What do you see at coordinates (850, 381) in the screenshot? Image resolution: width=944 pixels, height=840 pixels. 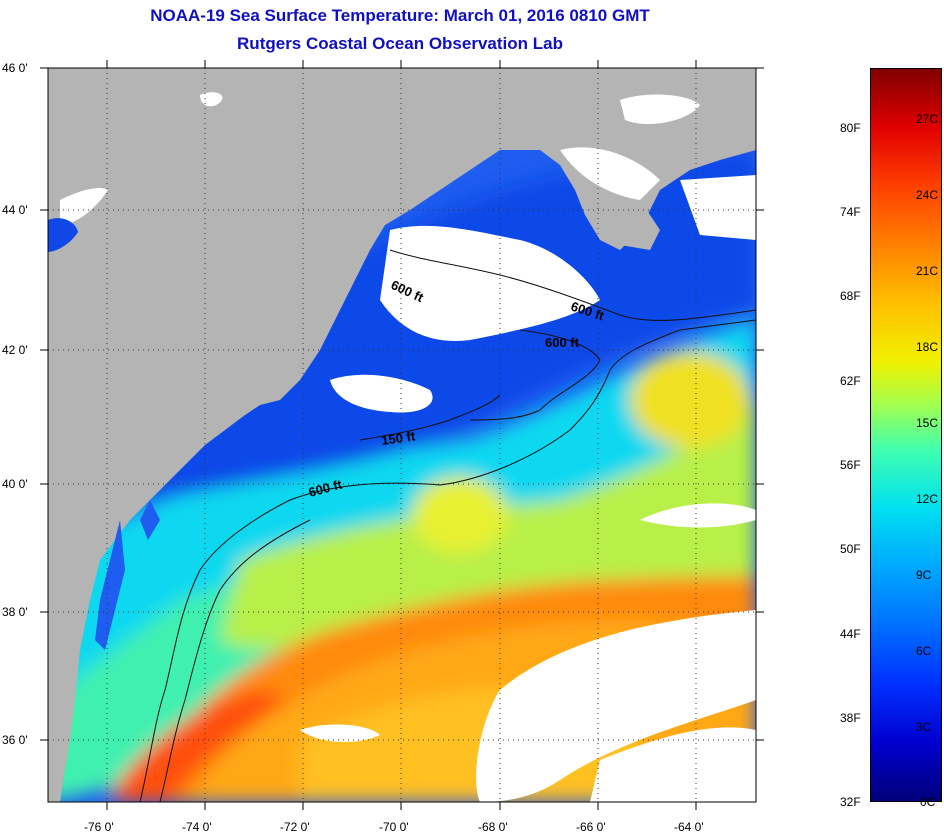 I see `colorbar-f-label: 62F` at bounding box center [850, 381].